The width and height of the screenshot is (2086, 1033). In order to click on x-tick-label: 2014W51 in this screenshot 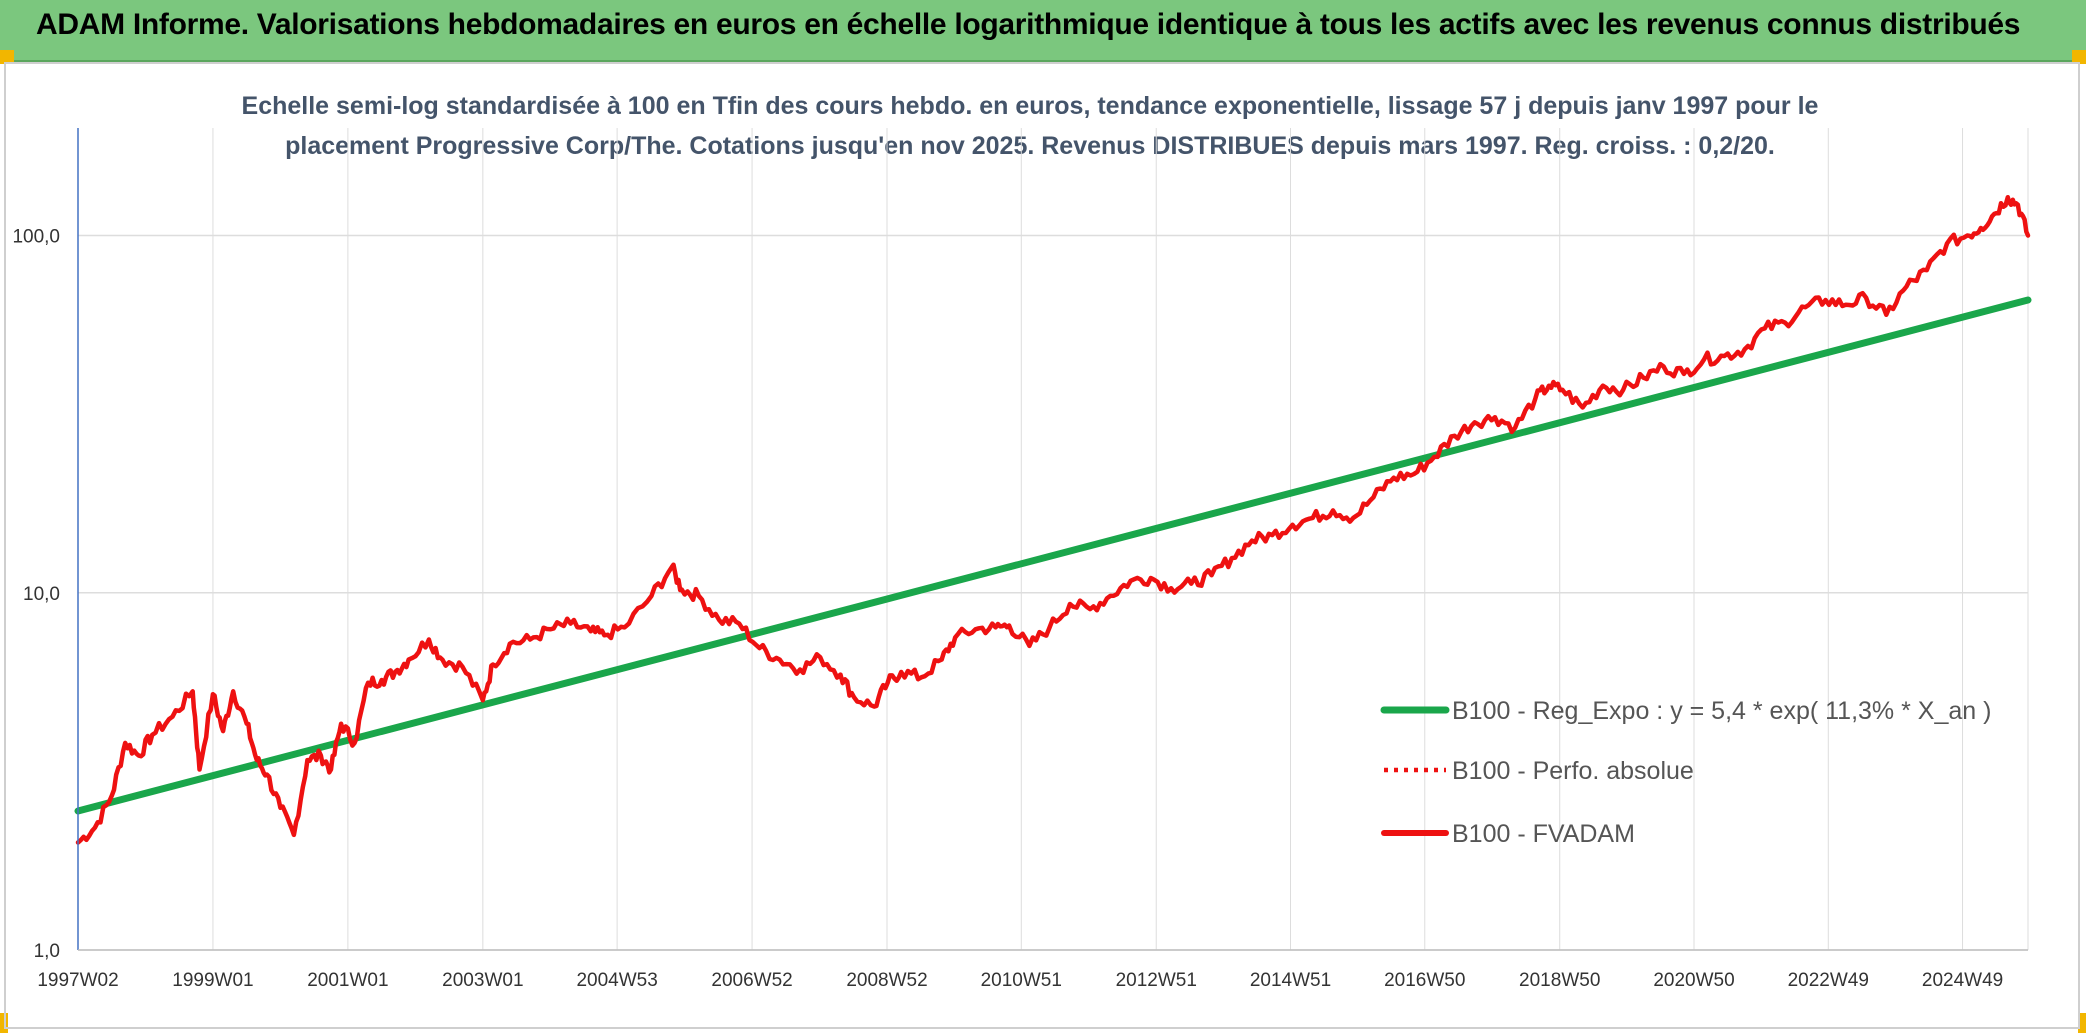, I will do `click(1290, 980)`.